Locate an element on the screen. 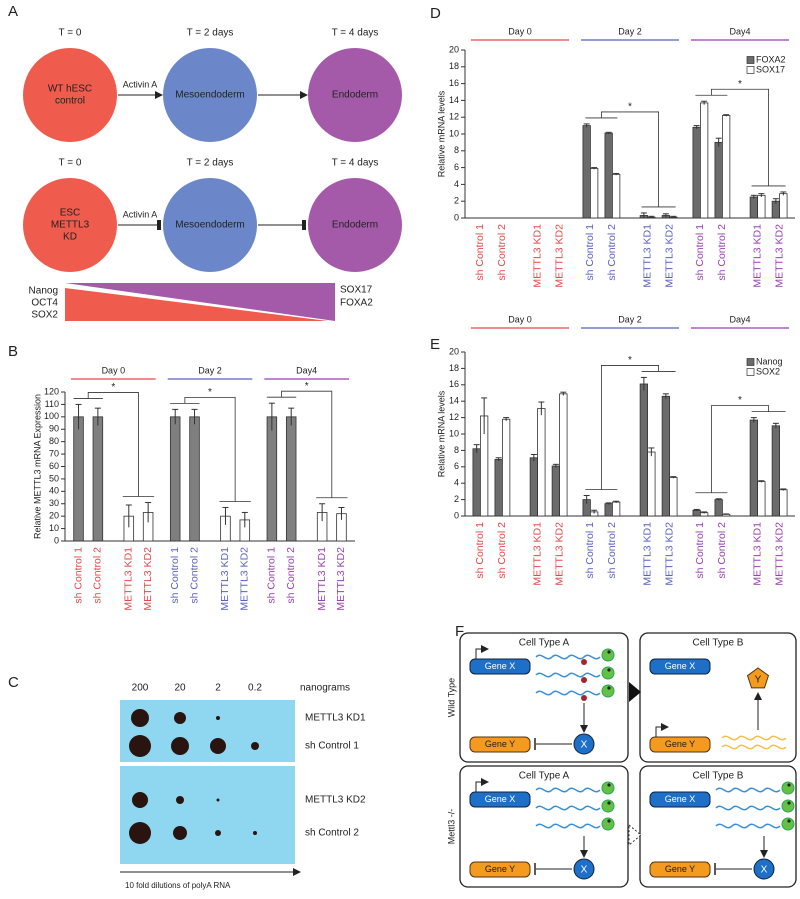  cell-state-label: control is located at coordinates (70, 101).